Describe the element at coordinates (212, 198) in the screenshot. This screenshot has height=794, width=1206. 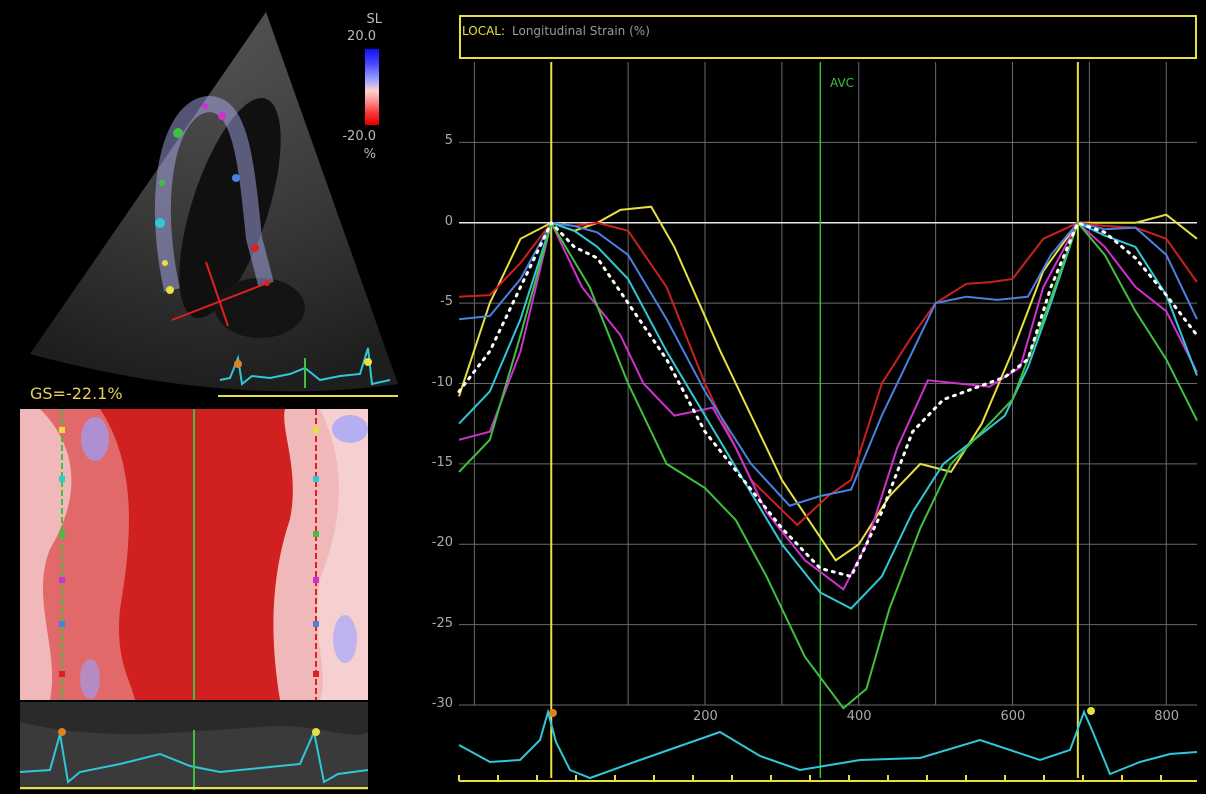
I see `tracking-points` at that location.